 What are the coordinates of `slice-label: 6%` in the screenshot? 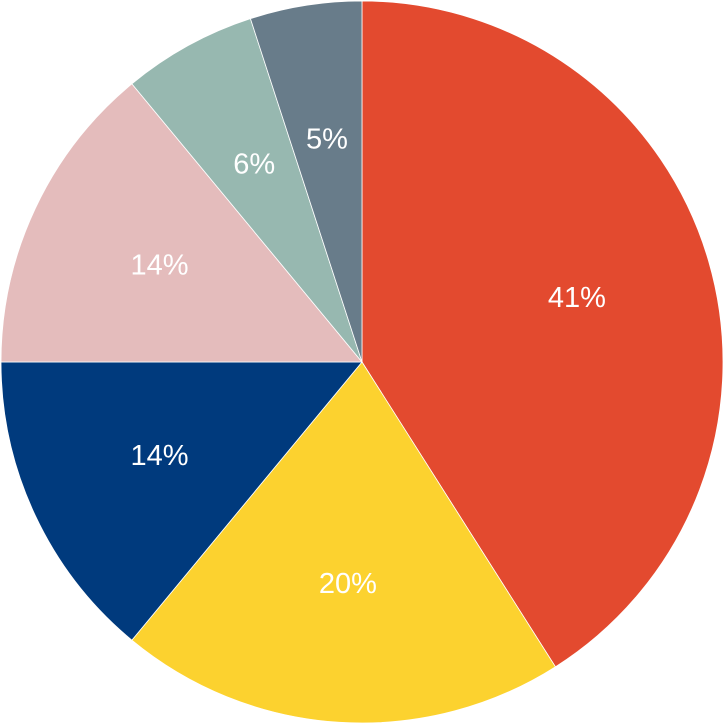 It's located at (254, 165).